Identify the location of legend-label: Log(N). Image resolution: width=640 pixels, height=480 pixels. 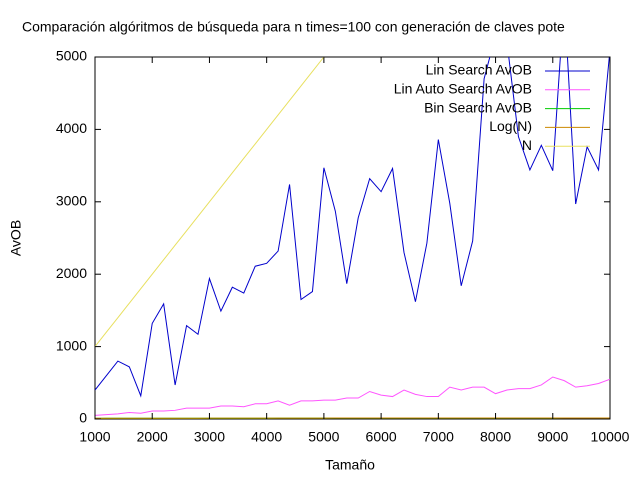
(510, 126).